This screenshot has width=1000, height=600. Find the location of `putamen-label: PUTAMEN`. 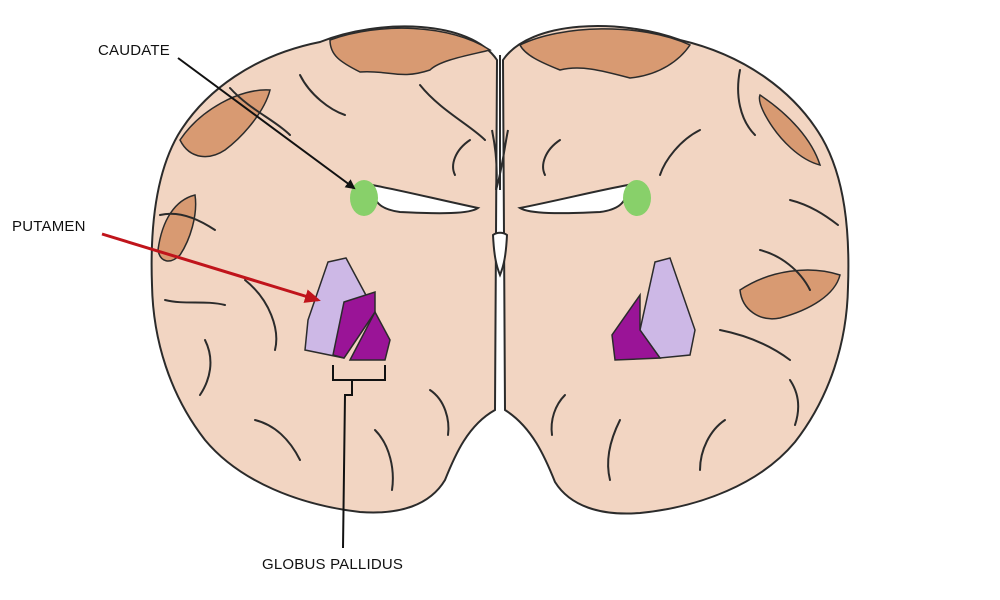

putamen-label: PUTAMEN is located at coordinates (49, 226).